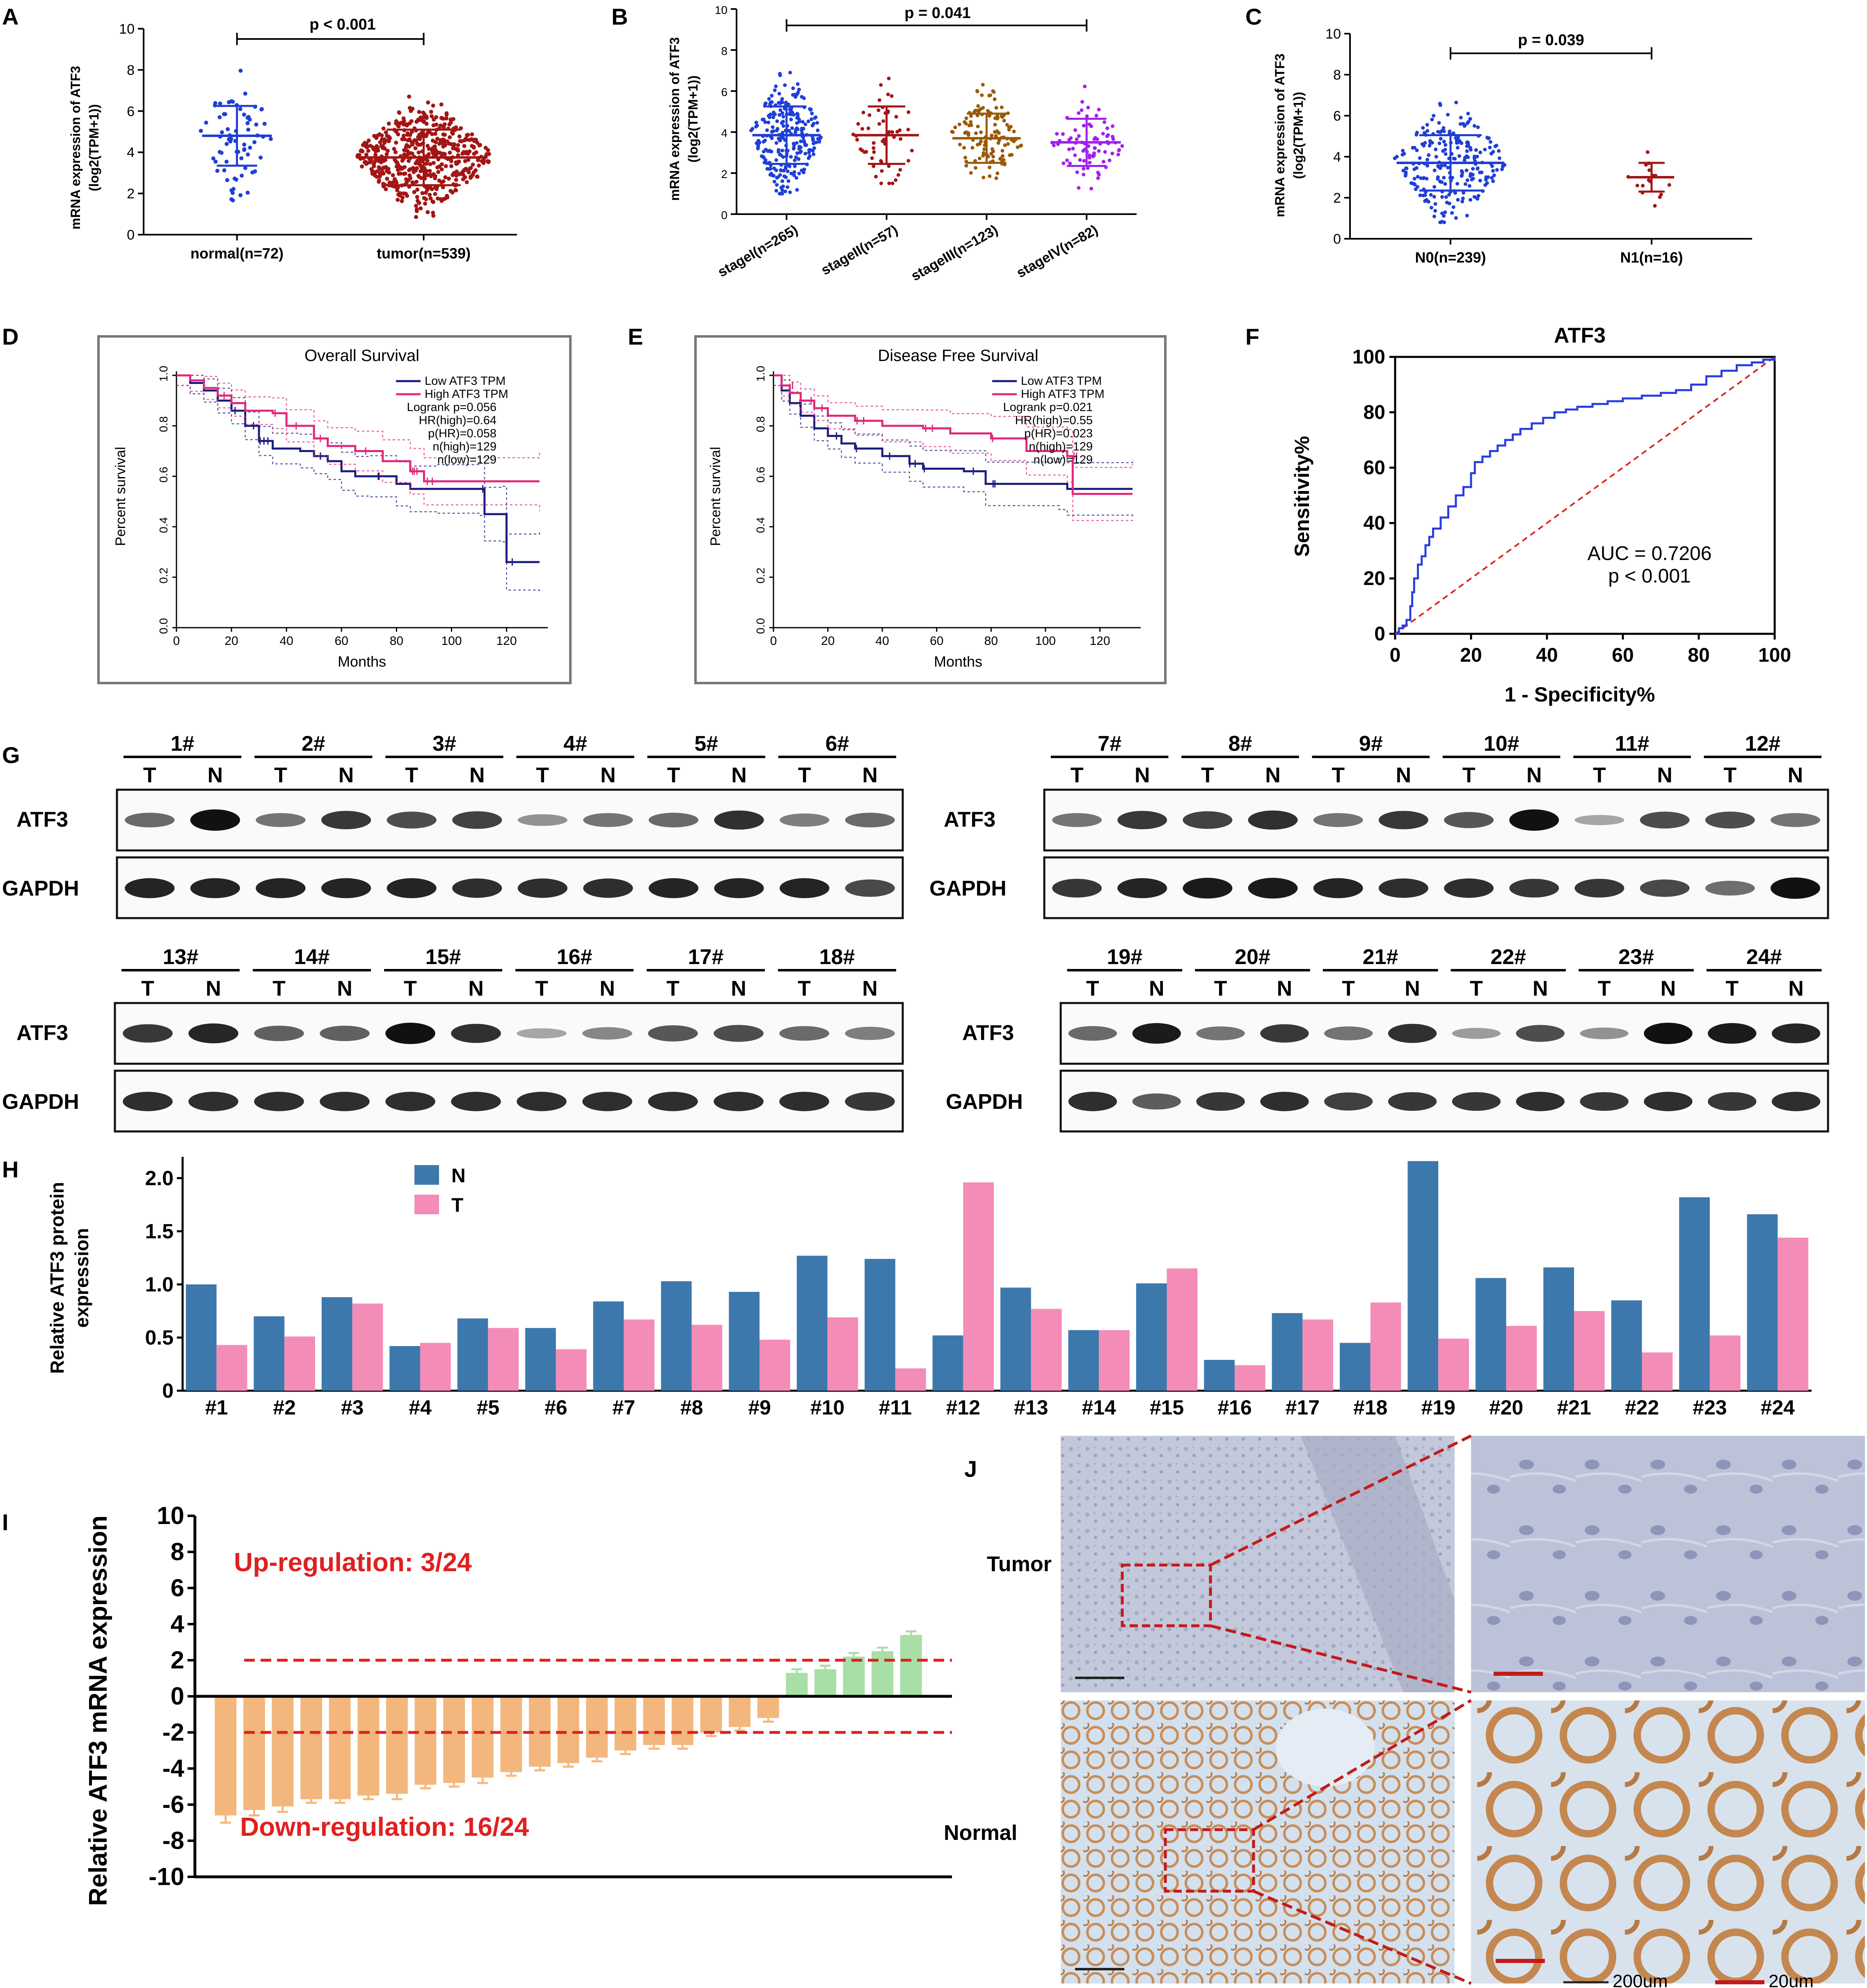 Image resolution: width=1867 pixels, height=1988 pixels. I want to click on bar-n, so click(540, 1360).